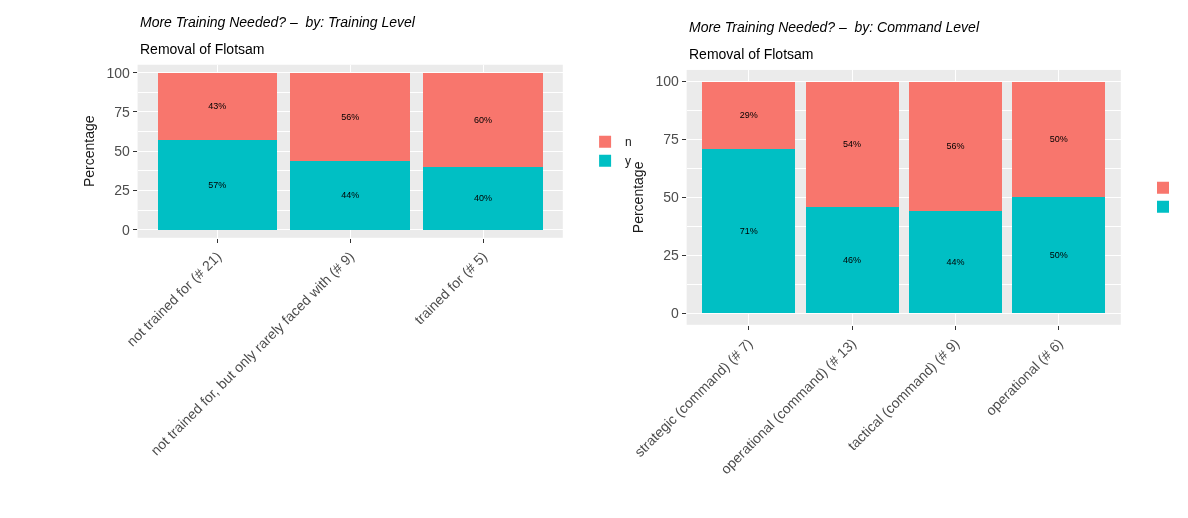 The image size is (1188, 518). What do you see at coordinates (278, 22) in the screenshot?
I see `chart-title: More Training Needed? – by: Training Level` at bounding box center [278, 22].